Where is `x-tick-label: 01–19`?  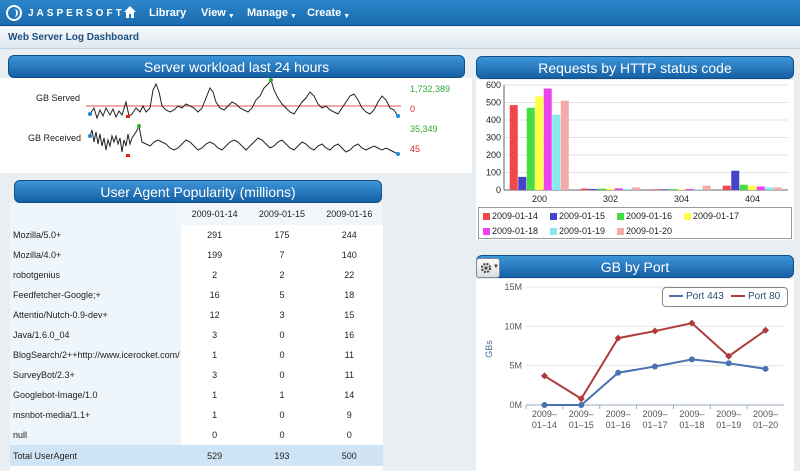 x-tick-label: 01–19 is located at coordinates (728, 425).